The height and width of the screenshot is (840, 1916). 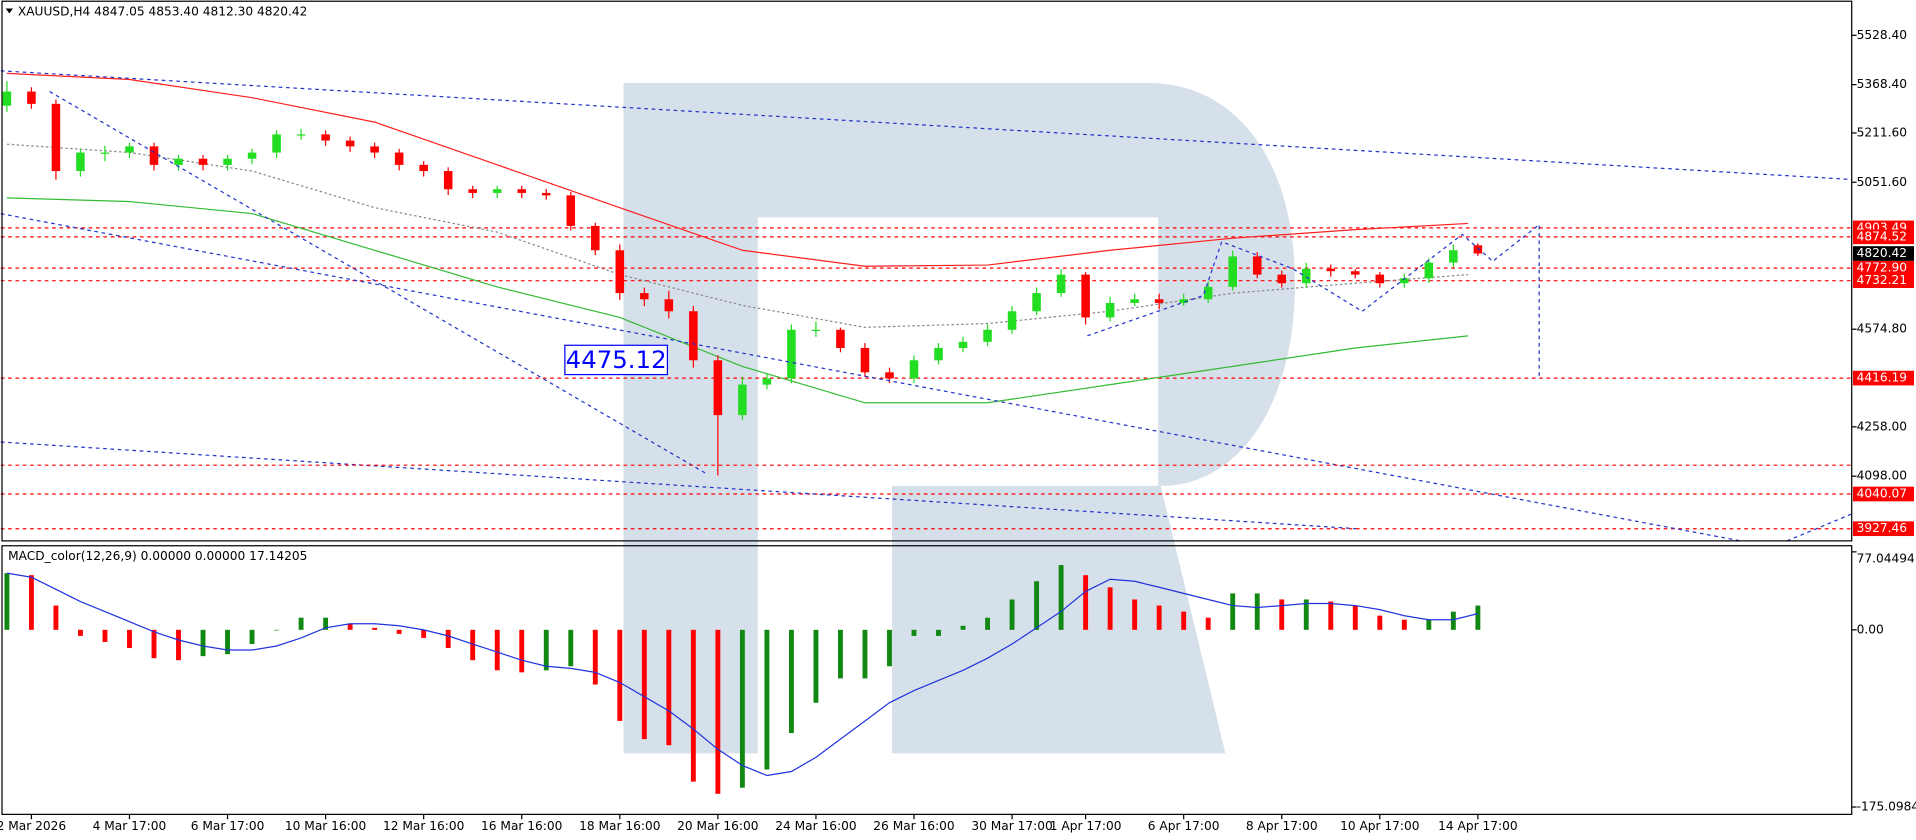 I want to click on x-tick-label: 10 Mar 16:00, so click(x=325, y=826).